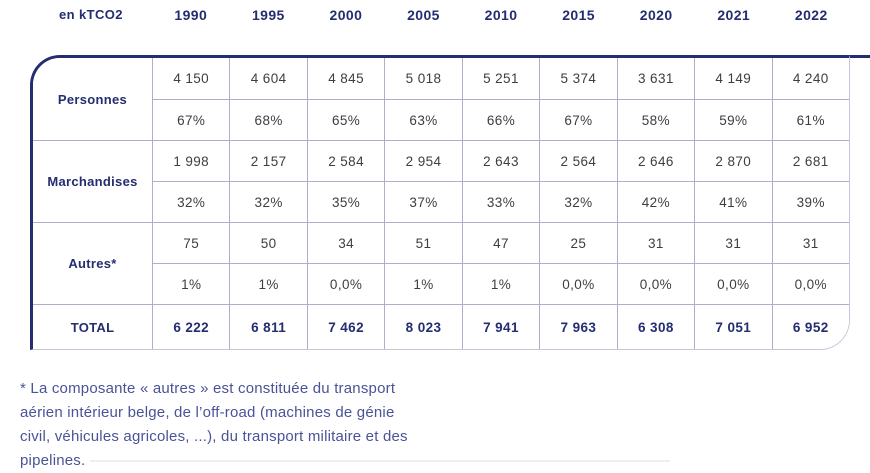  Describe the element at coordinates (191, 326) in the screenshot. I see `table-cell: 6 222` at that location.